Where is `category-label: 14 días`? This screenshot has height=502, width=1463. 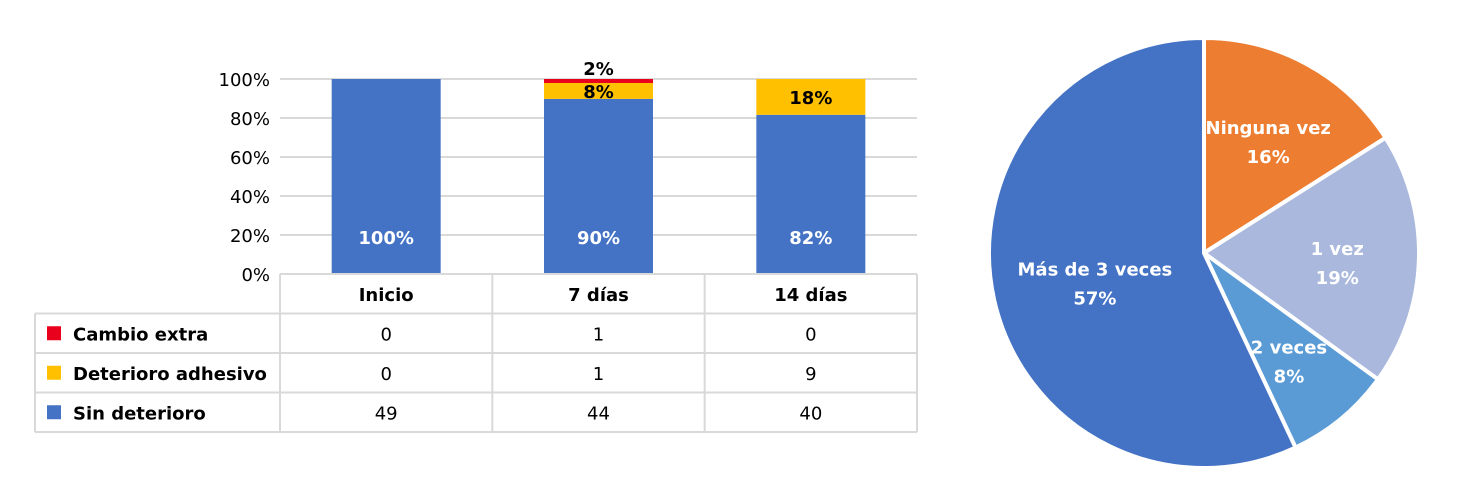
category-label: 14 días is located at coordinates (810, 295).